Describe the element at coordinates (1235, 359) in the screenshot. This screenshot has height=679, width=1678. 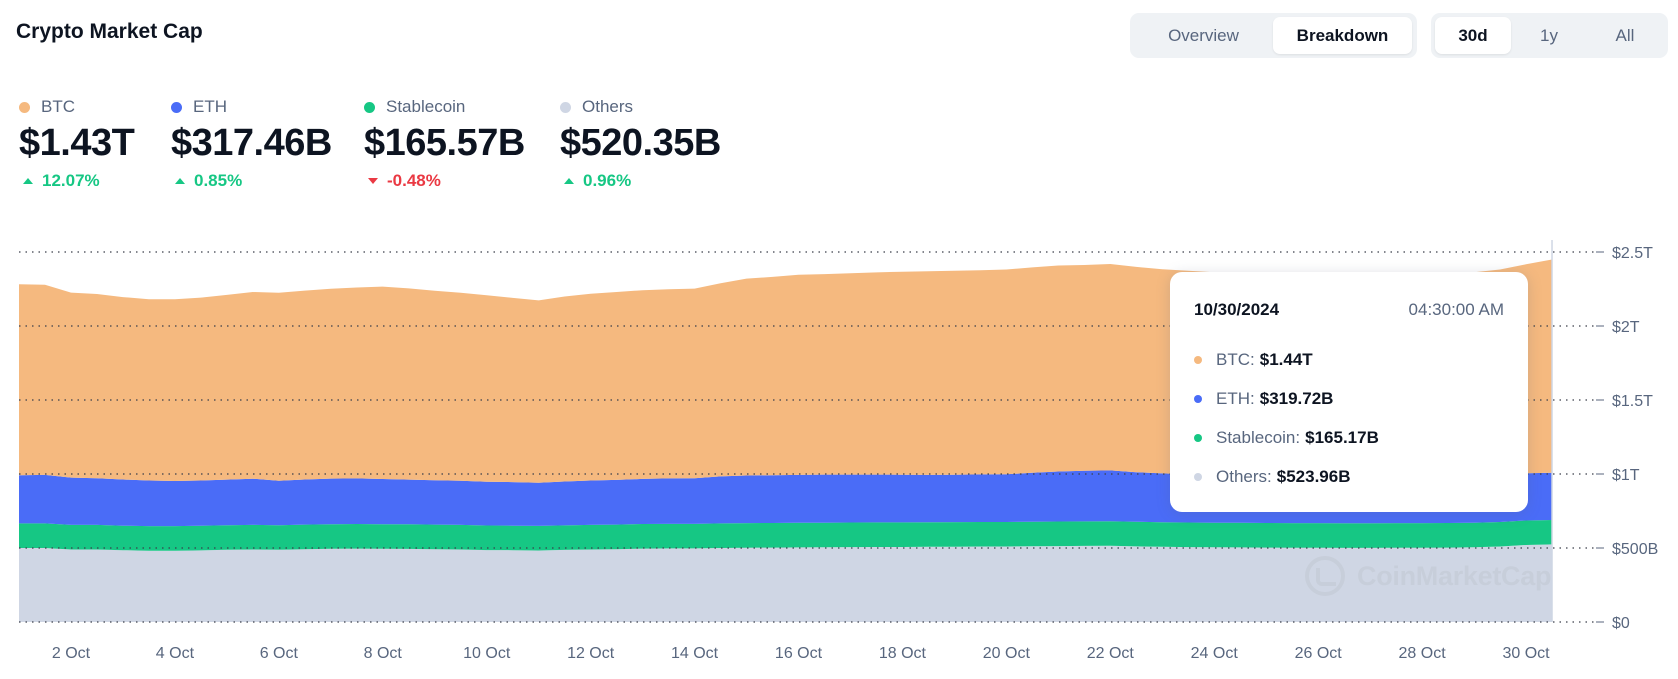
I see `tooltip-label: BTC:` at that location.